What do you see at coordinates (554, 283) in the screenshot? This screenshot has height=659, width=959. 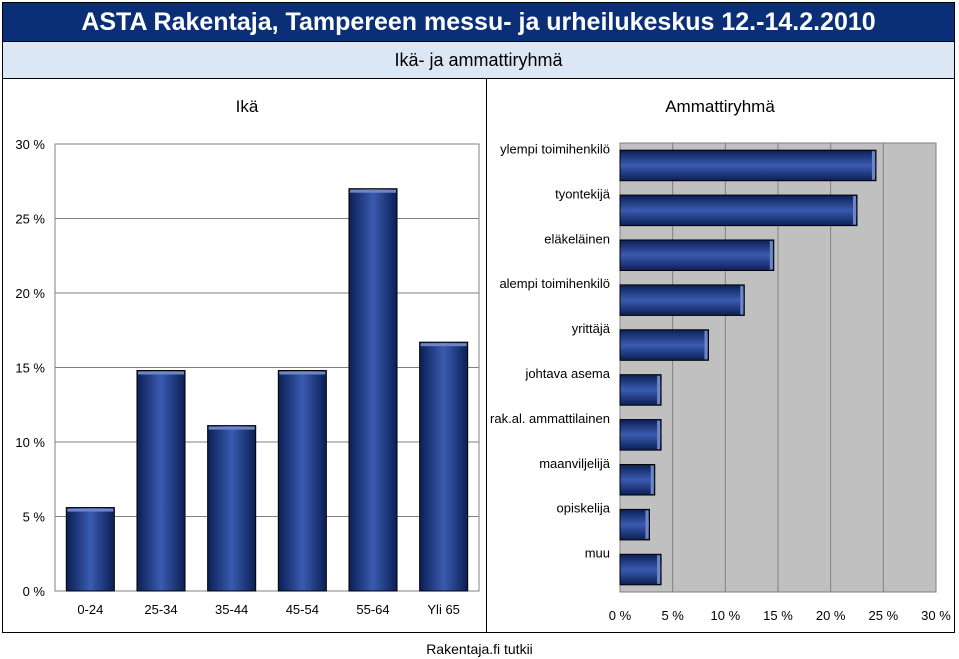 I see `occupation-category-label: alempi toimihenkilö` at bounding box center [554, 283].